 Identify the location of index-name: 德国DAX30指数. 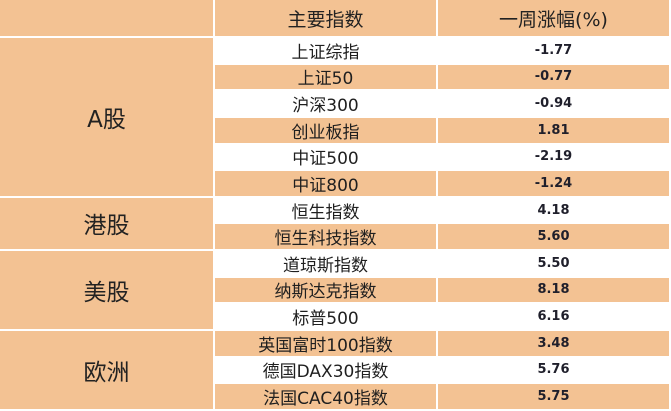
(326, 371).